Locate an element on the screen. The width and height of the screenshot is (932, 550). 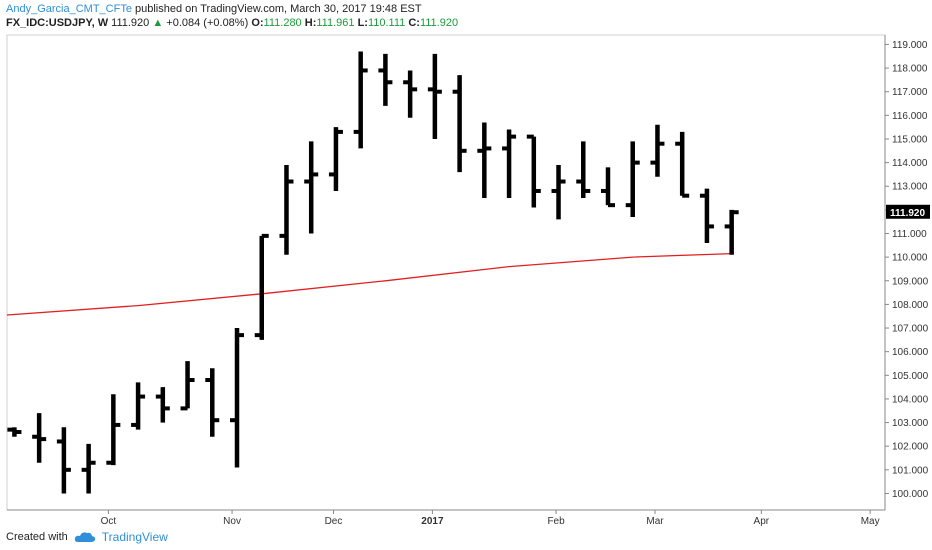
price-change: +0.084 (+0.08%) is located at coordinates (207, 23).